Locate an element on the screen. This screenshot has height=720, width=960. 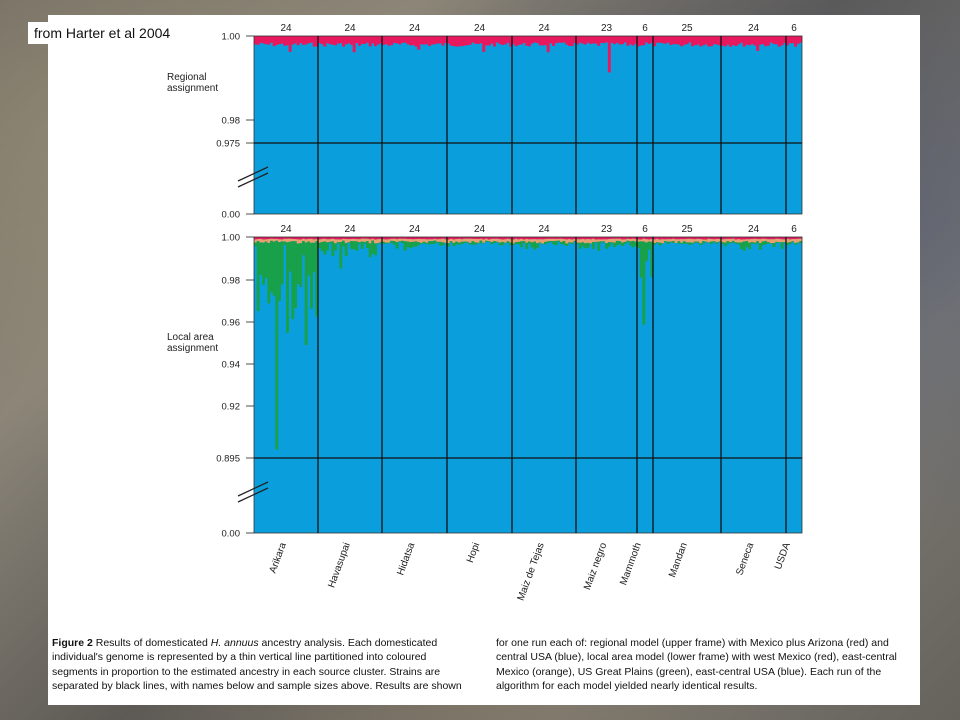
y-axis-label: Regional is located at coordinates (186, 77).